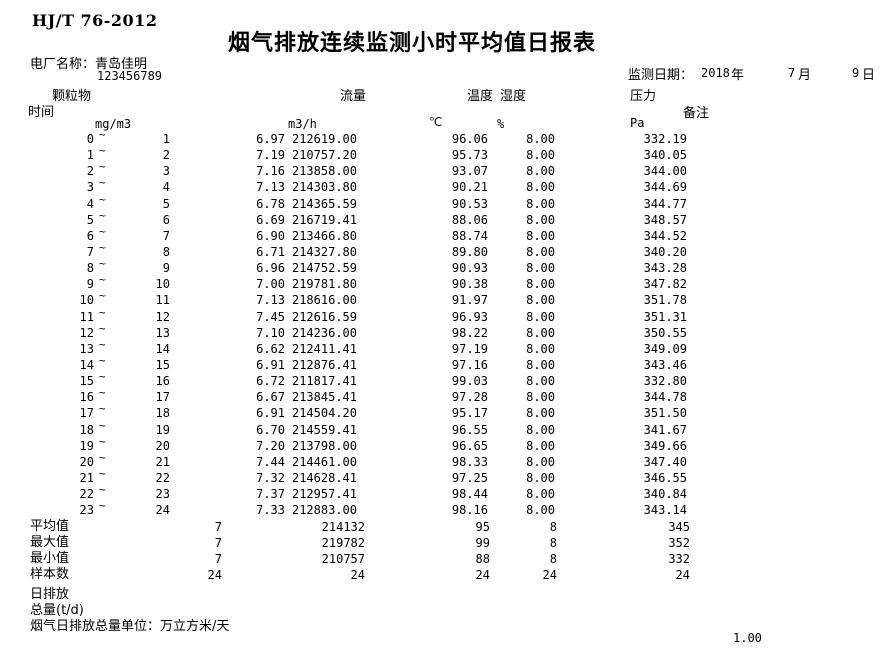  I want to click on cell-hour-to: 12, so click(162, 316).